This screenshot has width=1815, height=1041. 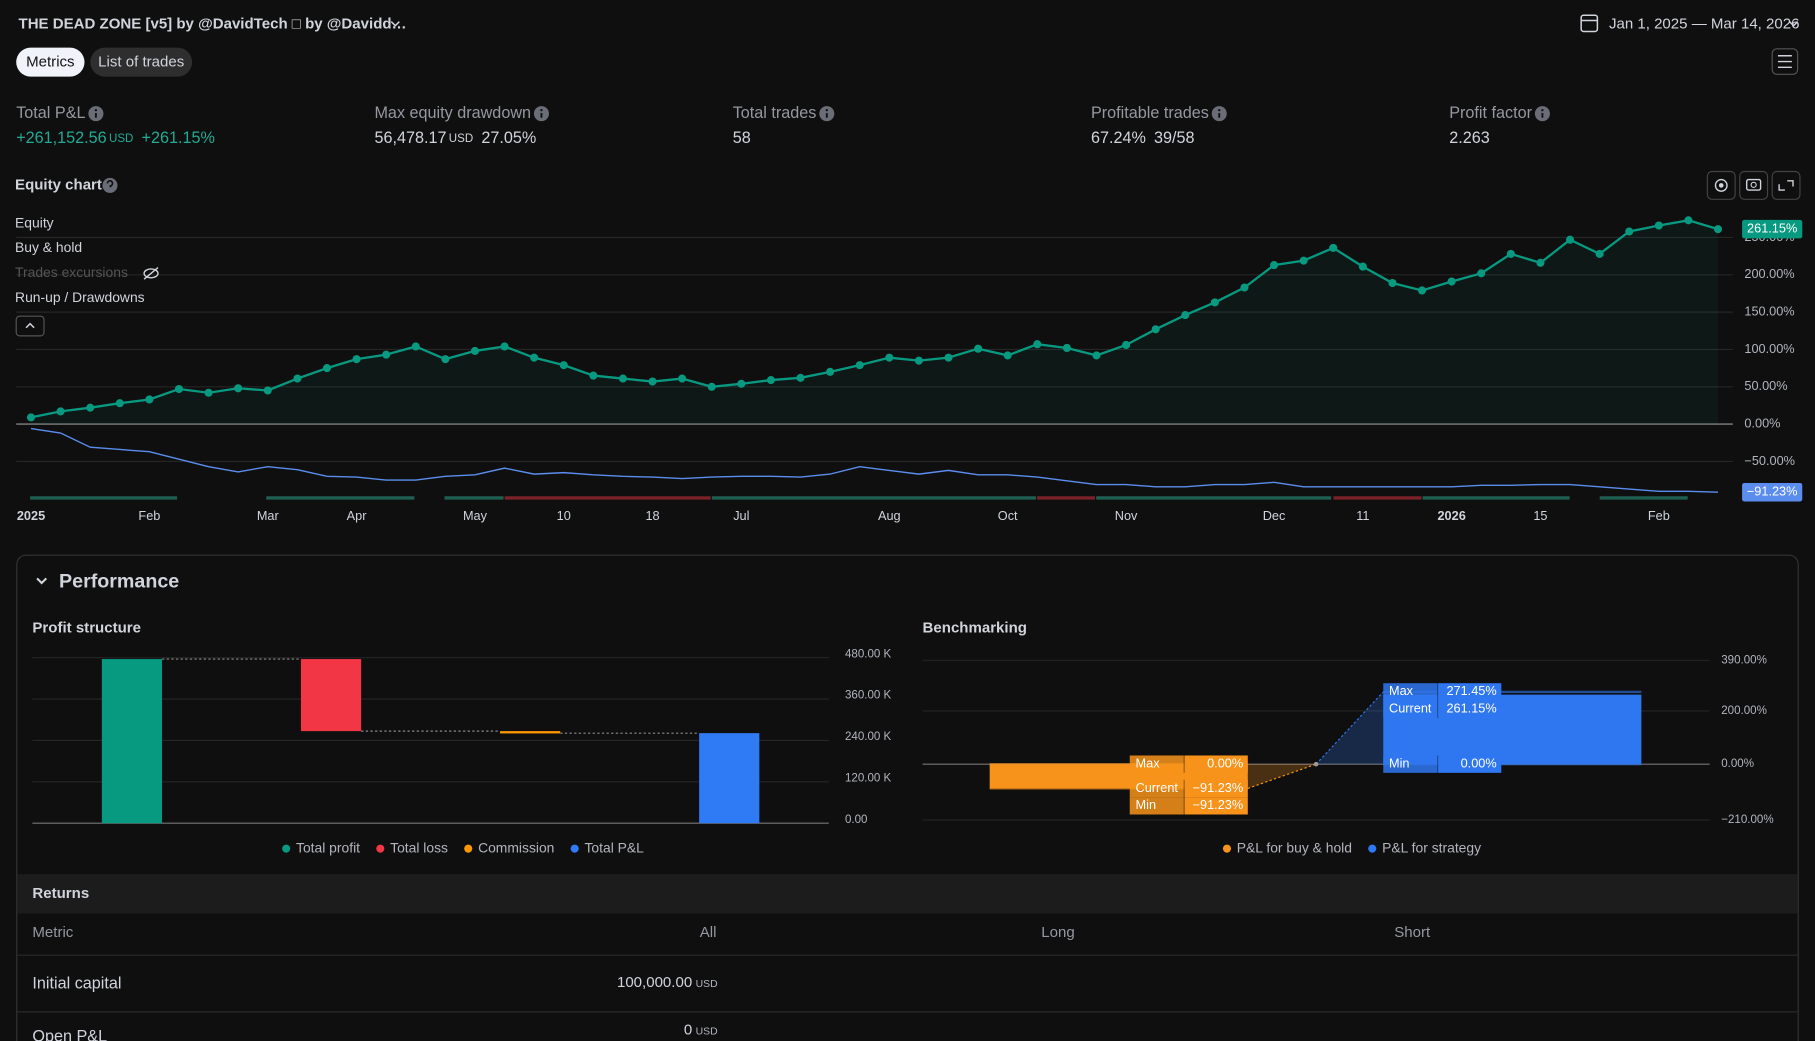 What do you see at coordinates (1431, 847) in the screenshot?
I see `legend-label: P&L for strategy` at bounding box center [1431, 847].